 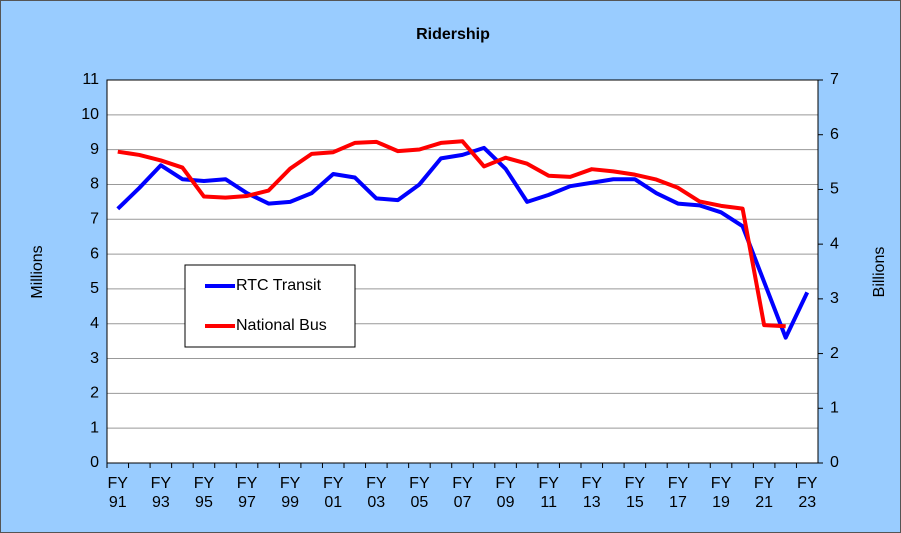 I want to click on y2-tick-label: 0, so click(x=834, y=462).